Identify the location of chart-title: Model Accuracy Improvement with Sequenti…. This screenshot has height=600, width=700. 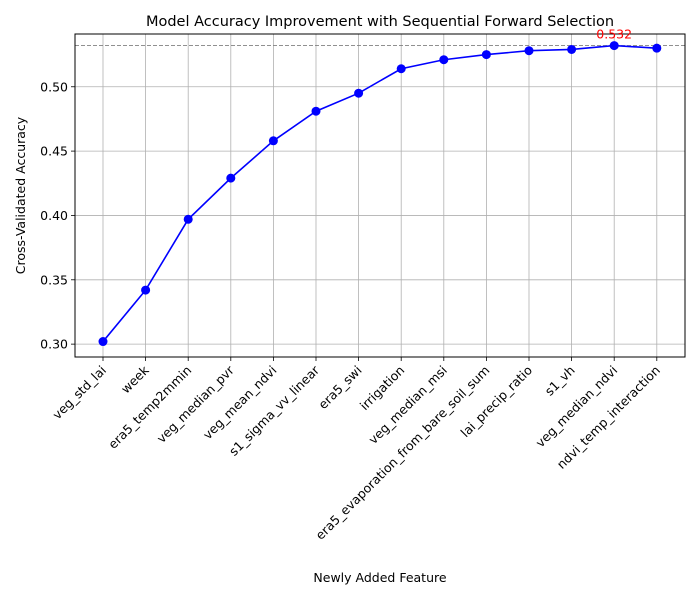
(380, 22).